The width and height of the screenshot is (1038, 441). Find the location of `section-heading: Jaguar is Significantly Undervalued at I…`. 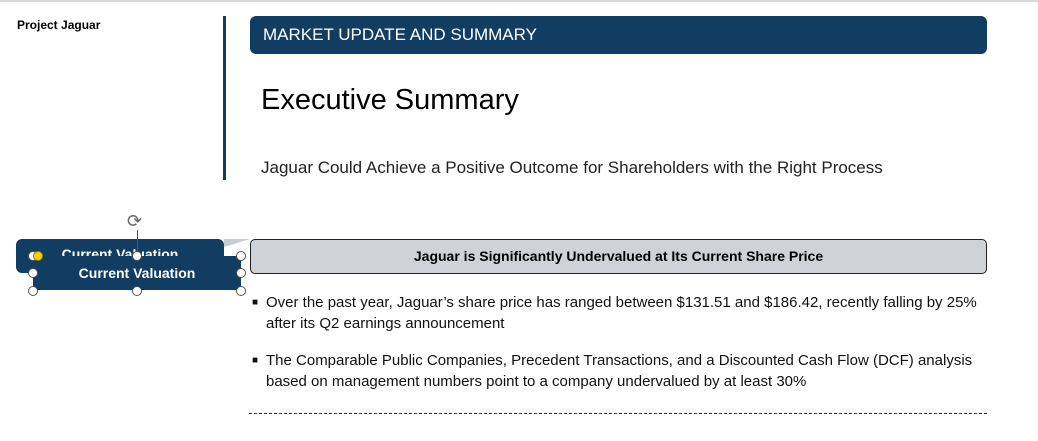

section-heading: Jaguar is Significantly Undervalued at I… is located at coordinates (618, 256).